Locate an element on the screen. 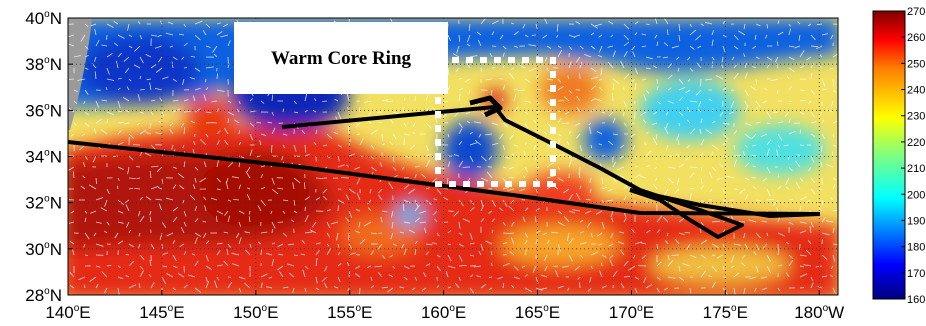 Image resolution: width=926 pixels, height=326 pixels. lon-tick-label: 145oE is located at coordinates (161, 312).